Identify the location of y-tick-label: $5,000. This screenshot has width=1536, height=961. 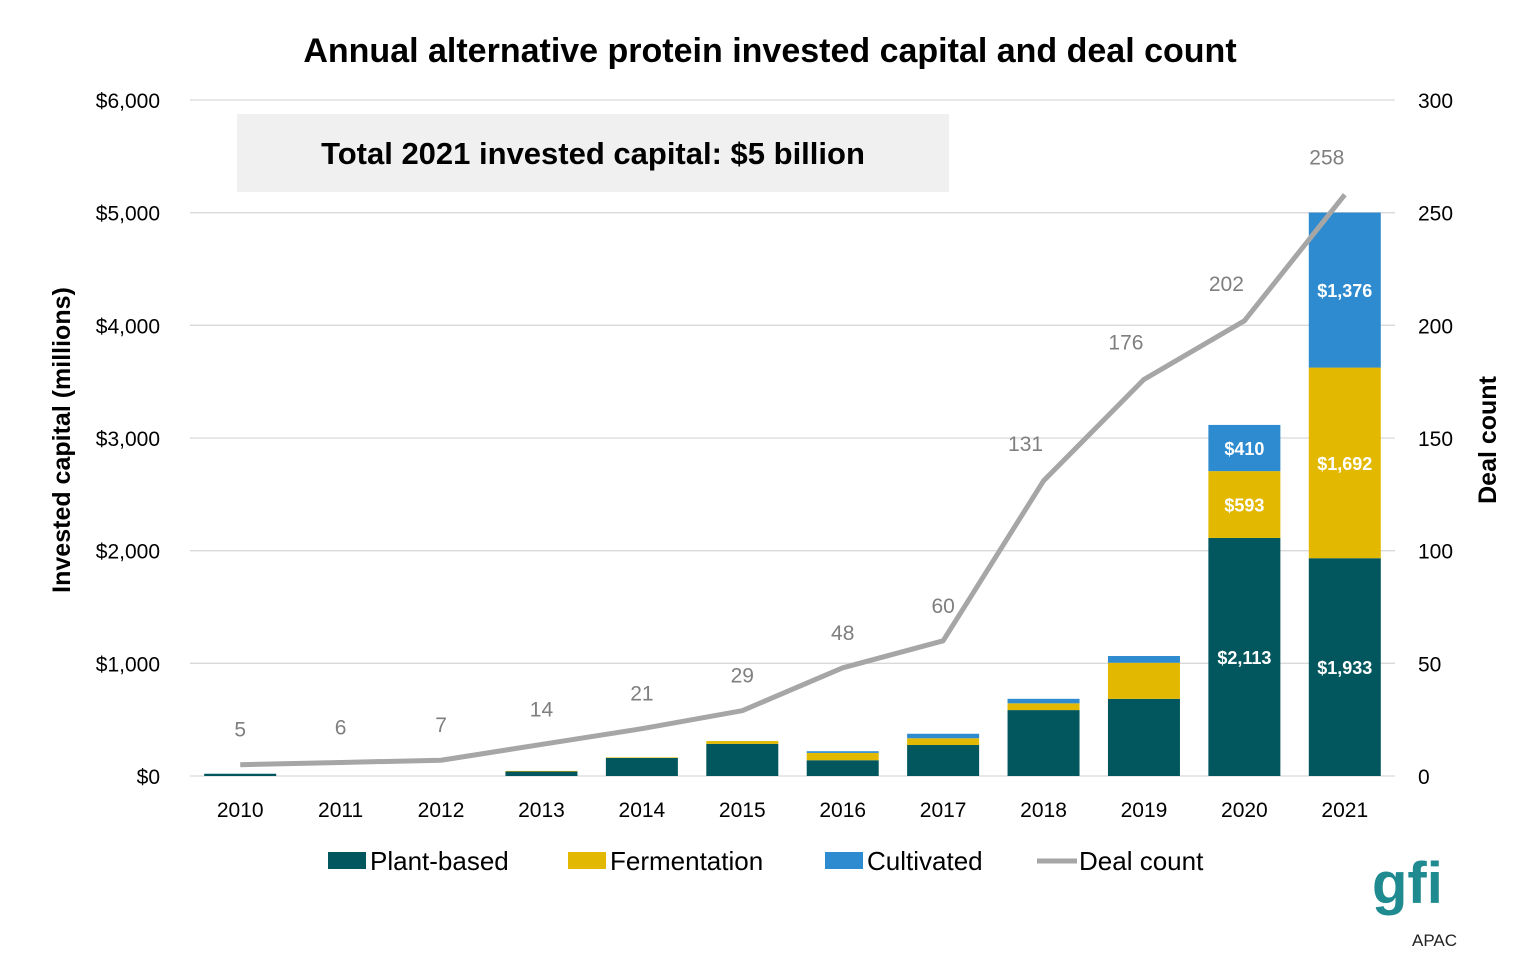
(128, 214).